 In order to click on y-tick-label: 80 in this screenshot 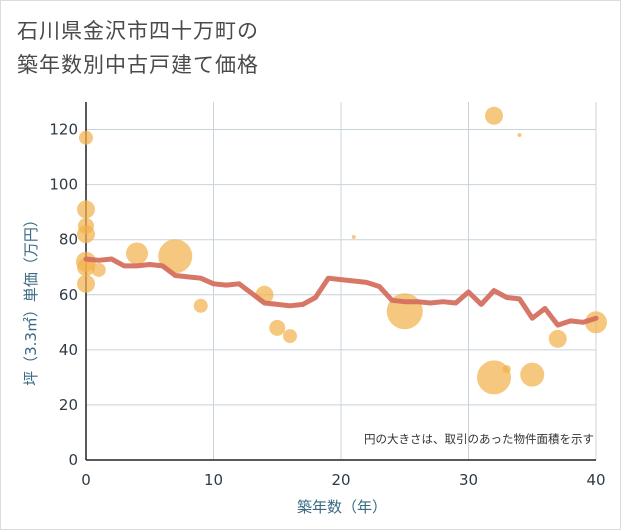, I will do `click(68, 240)`.